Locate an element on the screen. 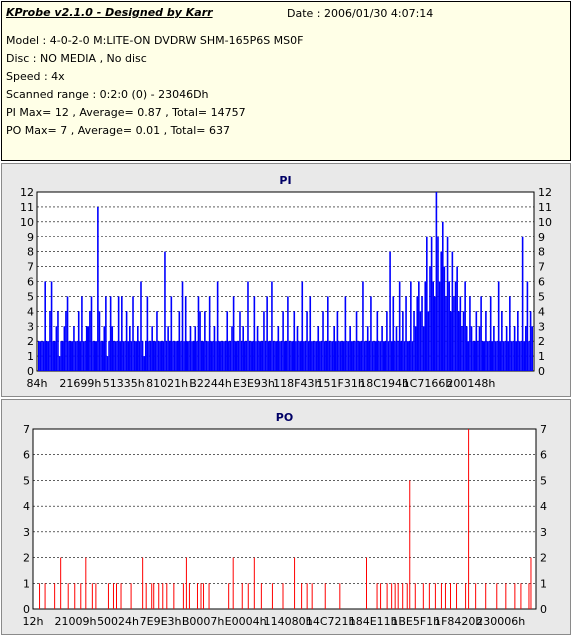 The width and height of the screenshot is (572, 636). pi-x-tick-label: B2244h is located at coordinates (210, 383).